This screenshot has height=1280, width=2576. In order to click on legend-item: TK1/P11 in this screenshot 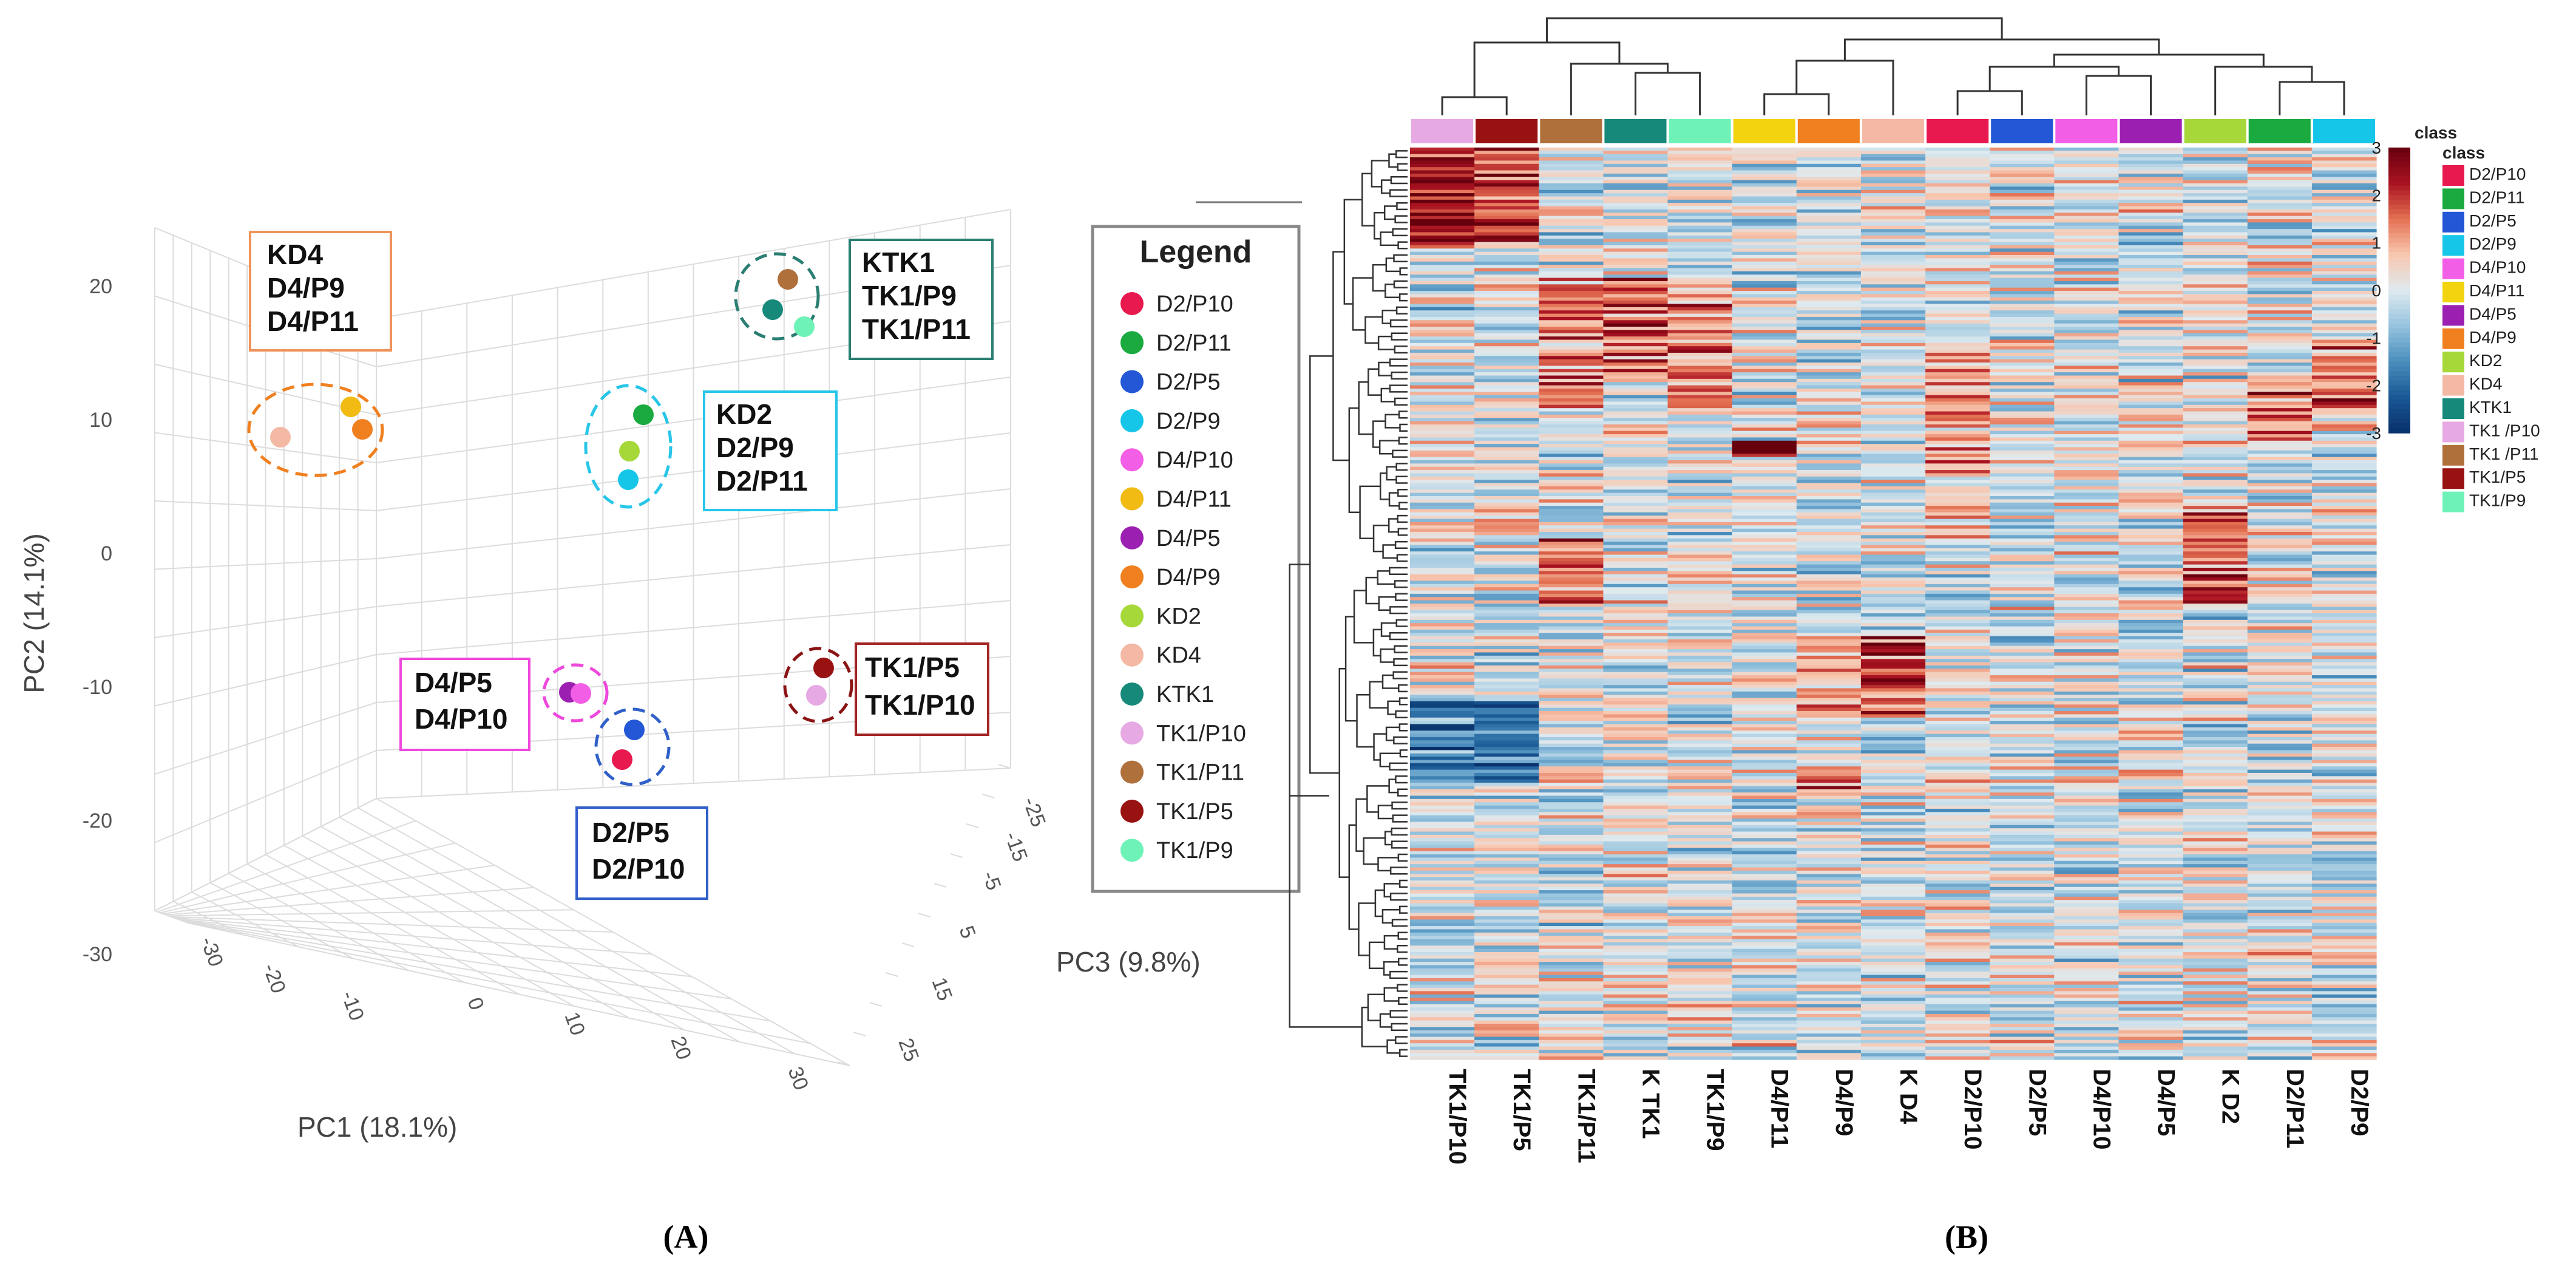, I will do `click(1200, 773)`.